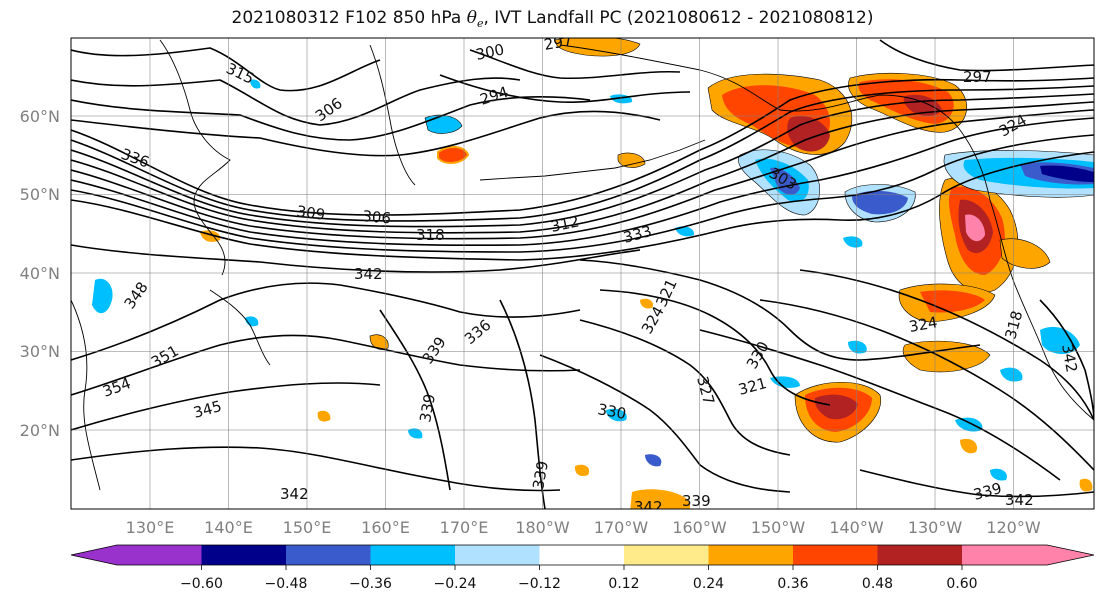  I want to click on title-theta-subscript: e, so click(480, 23).